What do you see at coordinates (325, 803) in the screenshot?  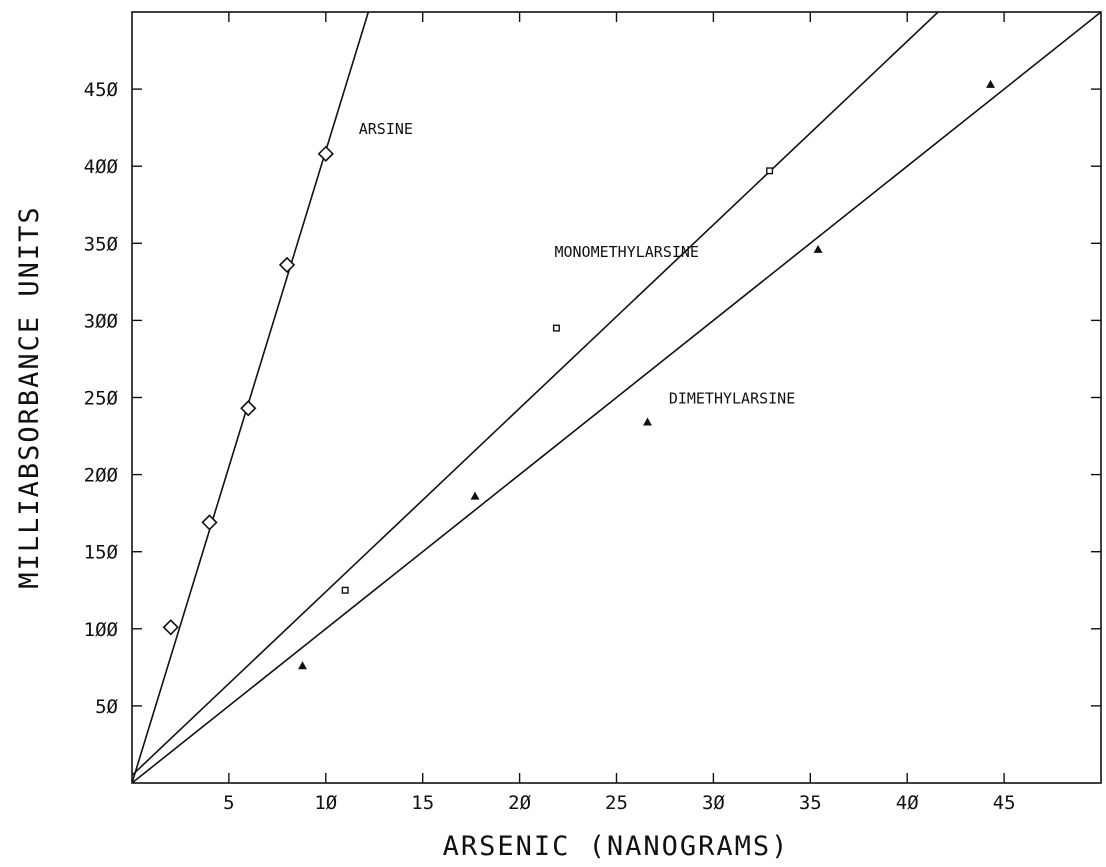 I see `x-tick-label: 1Ø` at bounding box center [325, 803].